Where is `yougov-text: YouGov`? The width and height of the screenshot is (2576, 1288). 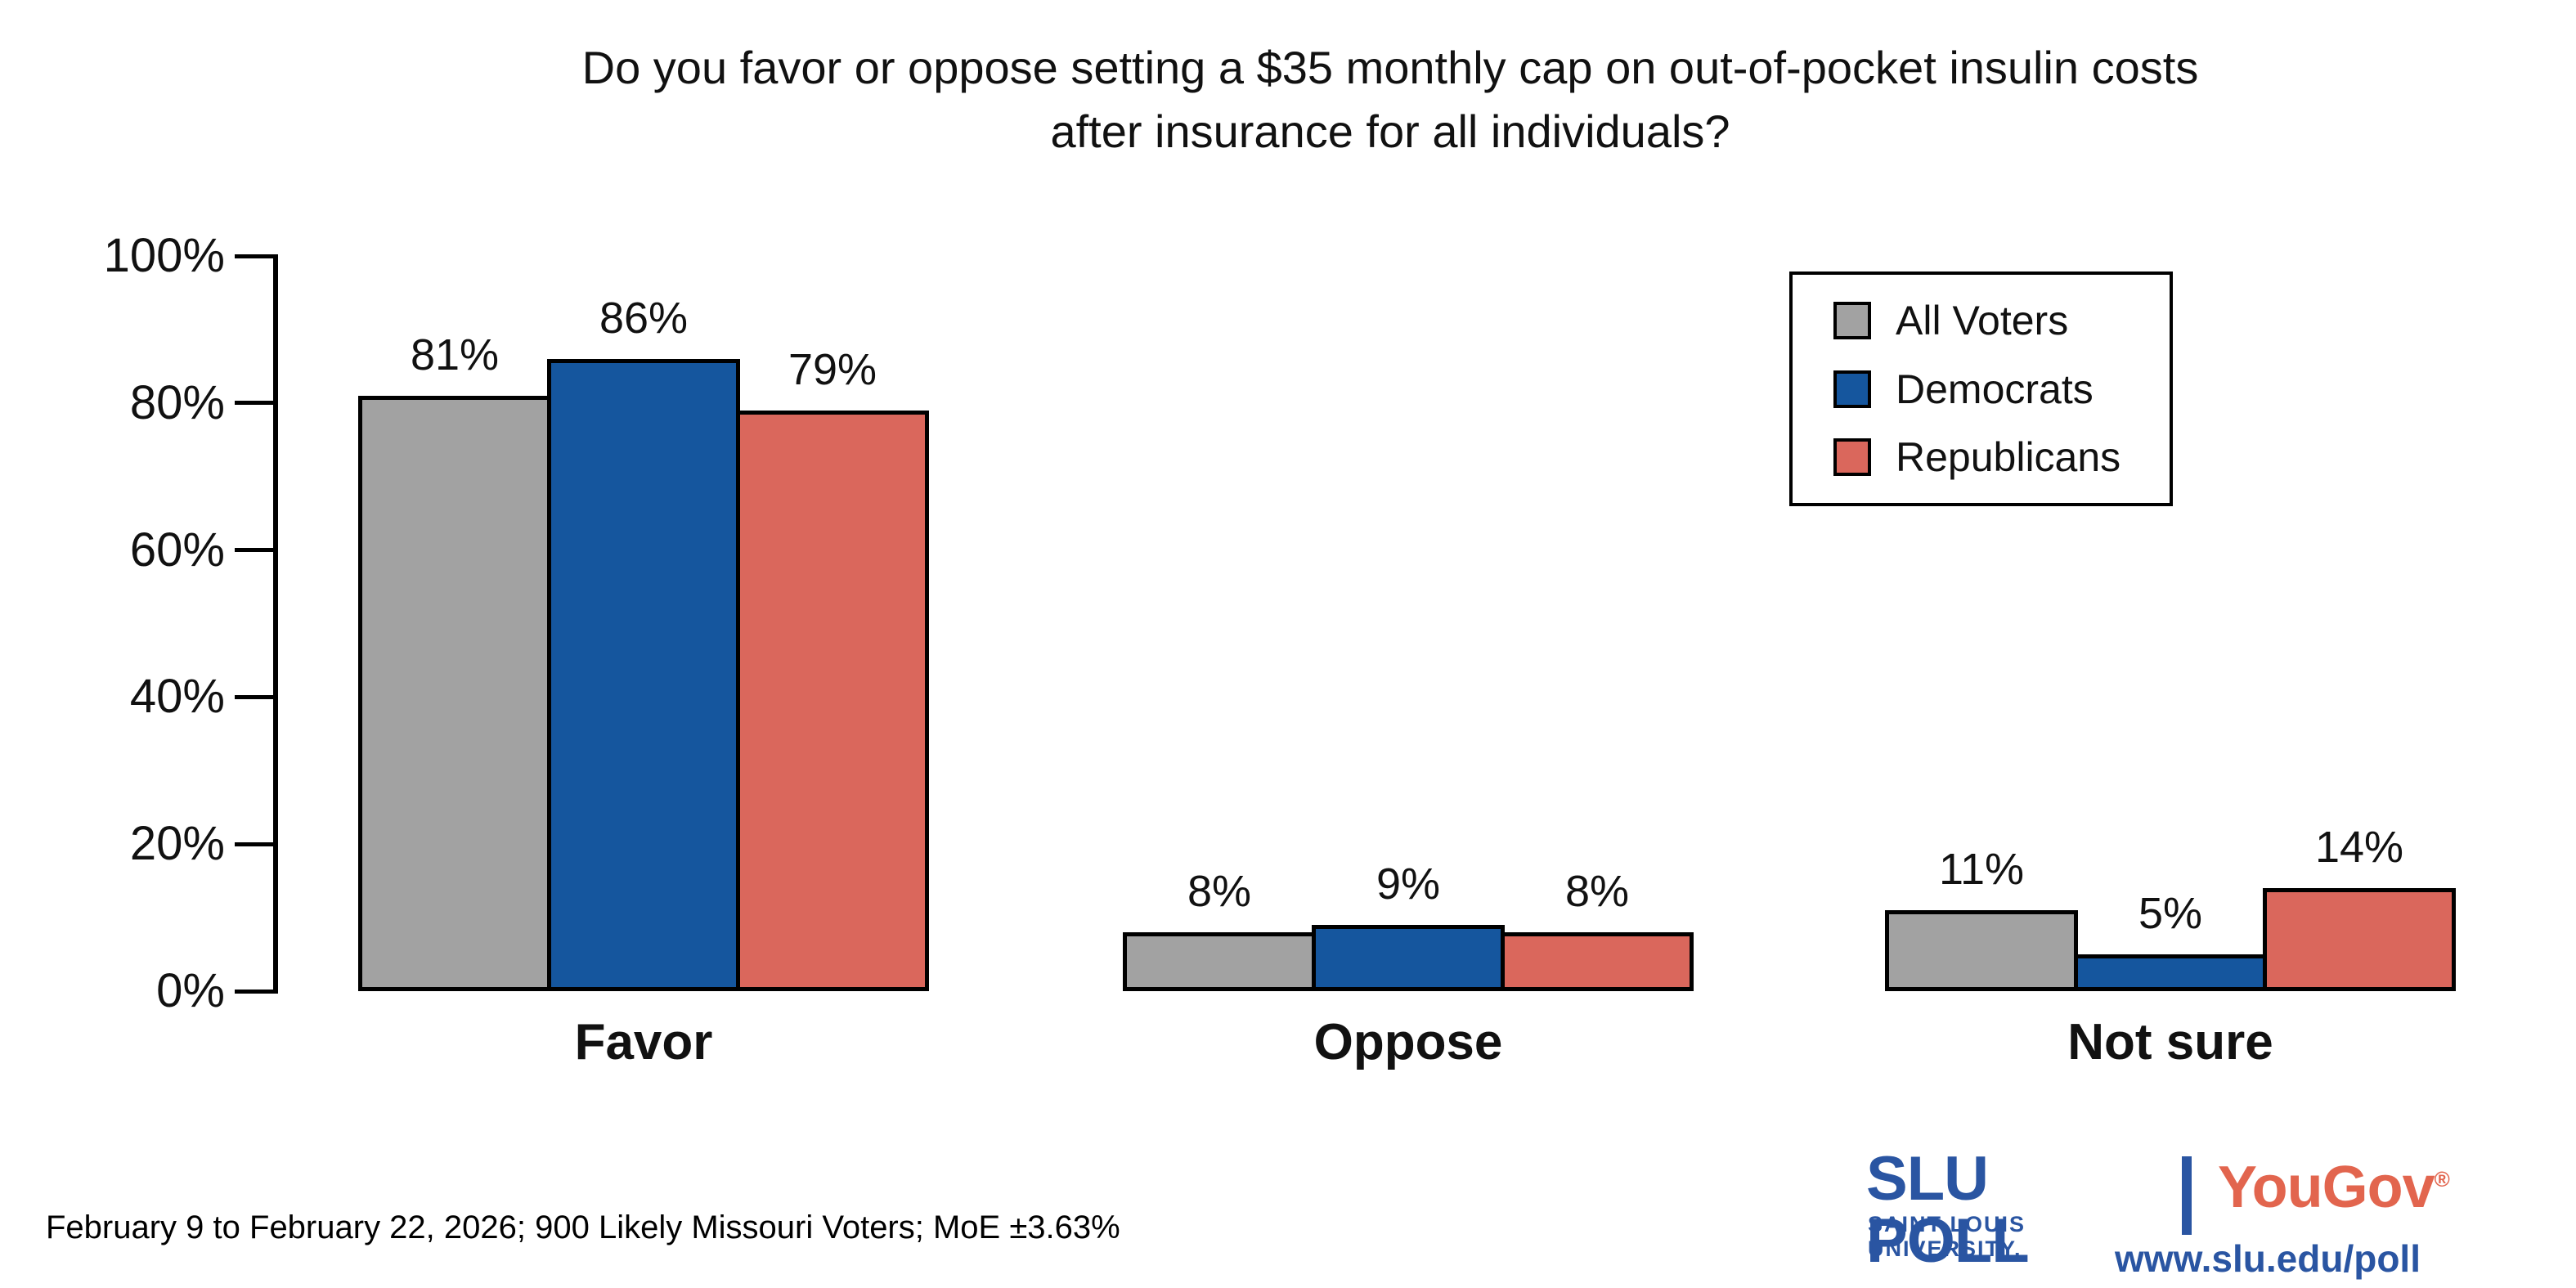
yougov-text: YouGov is located at coordinates (2327, 1187).